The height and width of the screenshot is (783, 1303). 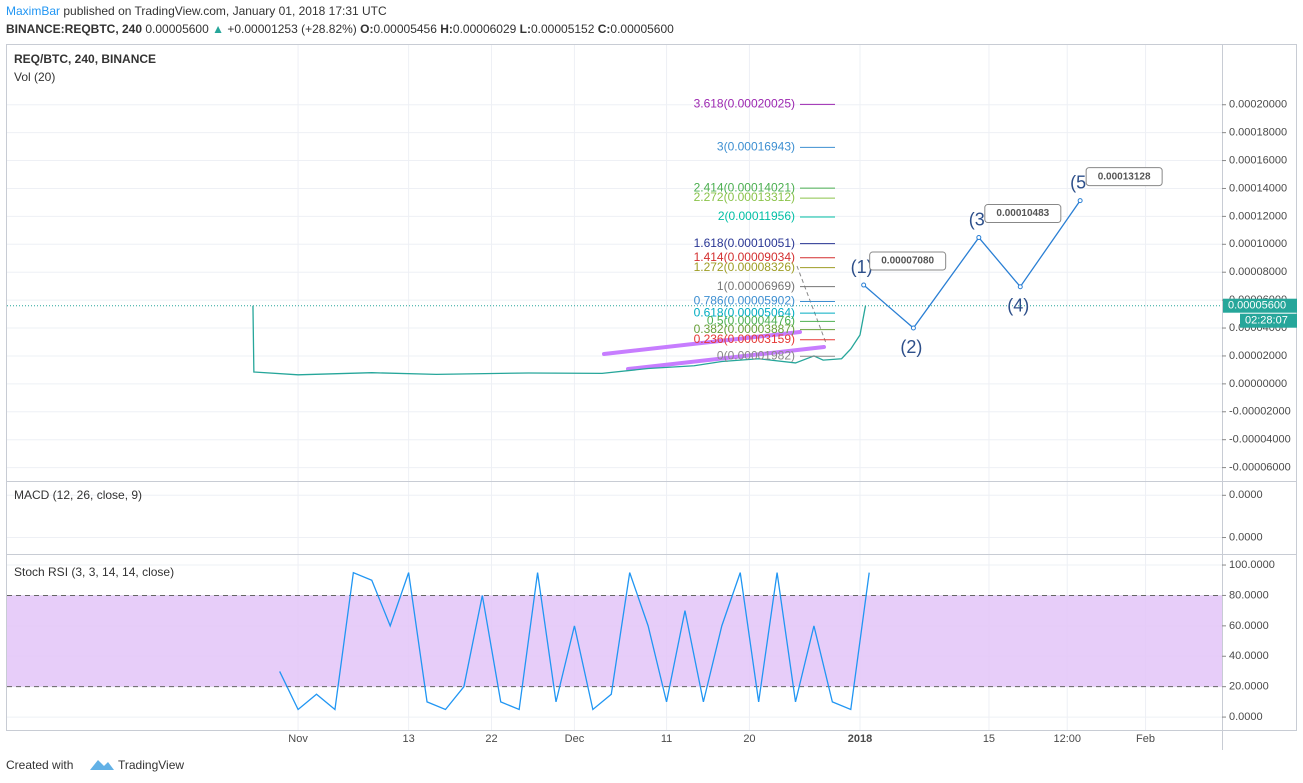 What do you see at coordinates (1252, 565) in the screenshot?
I see `y-tick-label: 100.0000` at bounding box center [1252, 565].